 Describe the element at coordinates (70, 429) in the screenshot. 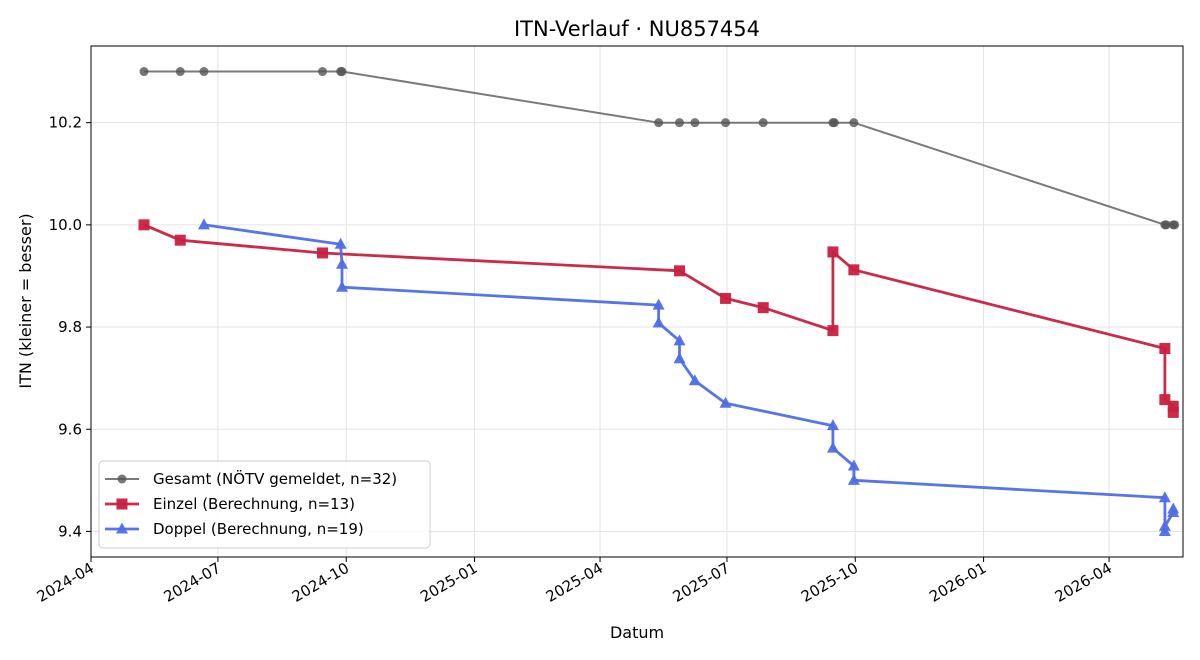

I see `y-tick-label: 9.6` at that location.